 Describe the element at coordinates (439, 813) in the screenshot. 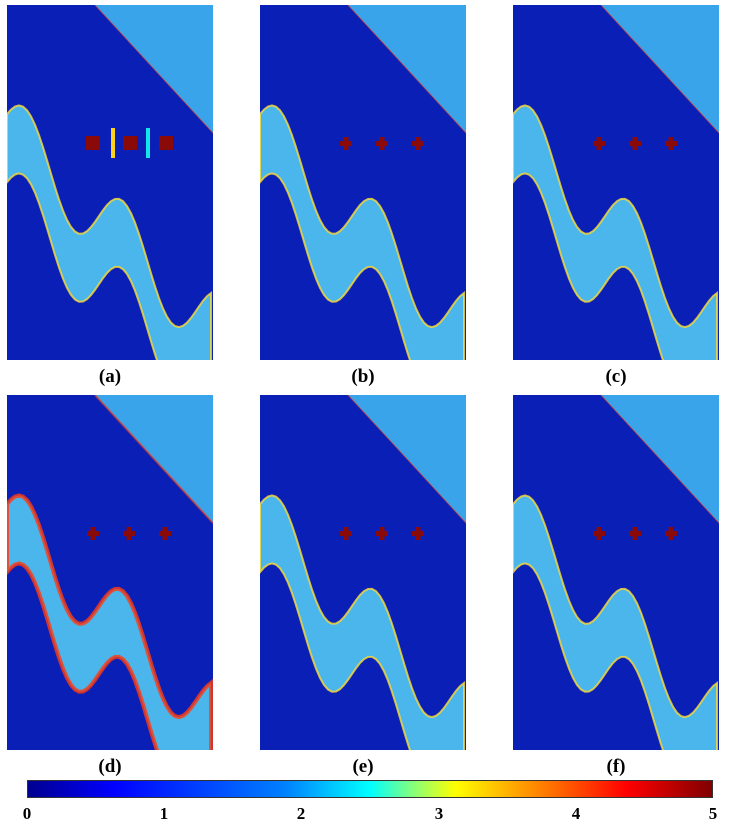

I see `colorbar-tick-3: 3` at that location.